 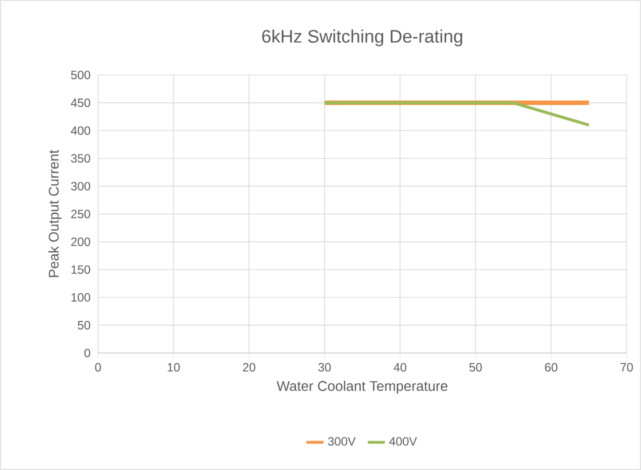 What do you see at coordinates (475, 367) in the screenshot?
I see `x-tick-label: 50` at bounding box center [475, 367].